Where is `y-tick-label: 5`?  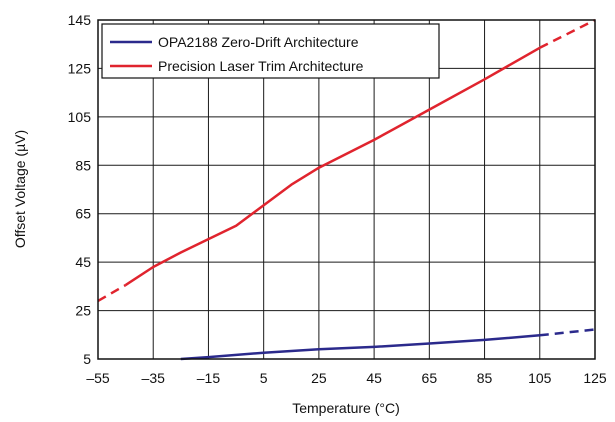 y-tick-label: 5 is located at coordinates (87, 359).